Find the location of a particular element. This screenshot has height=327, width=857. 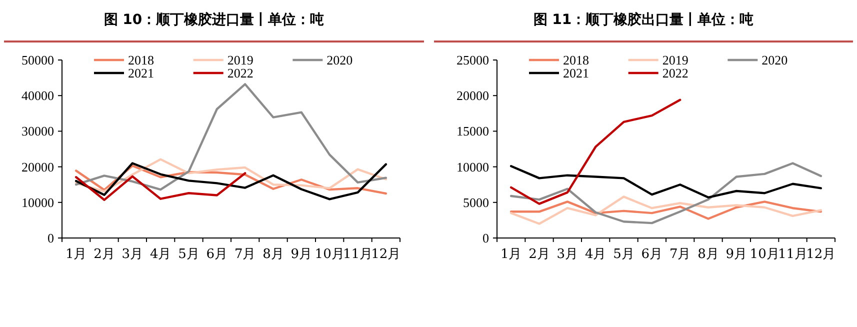

y-tick-label: 30000 is located at coordinates (38, 131).